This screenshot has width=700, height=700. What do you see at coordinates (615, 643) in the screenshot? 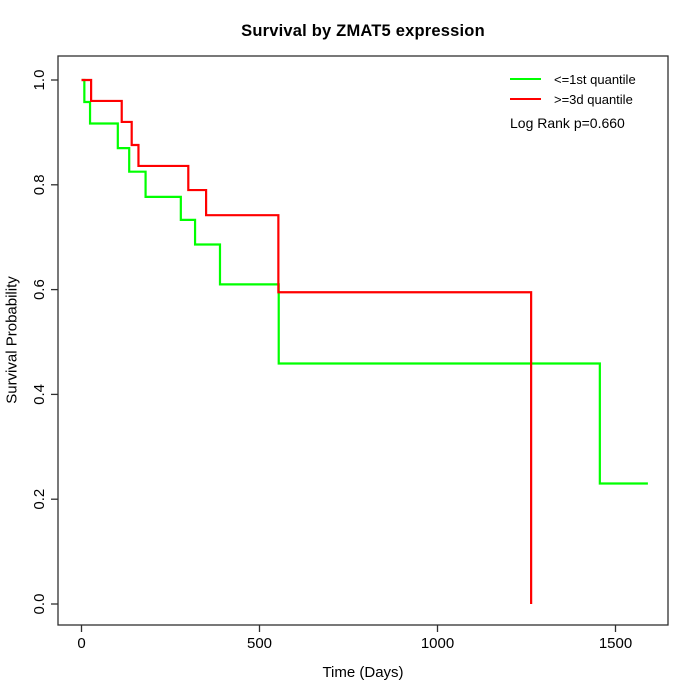
I see `x-tick-label: 1500` at bounding box center [615, 643].